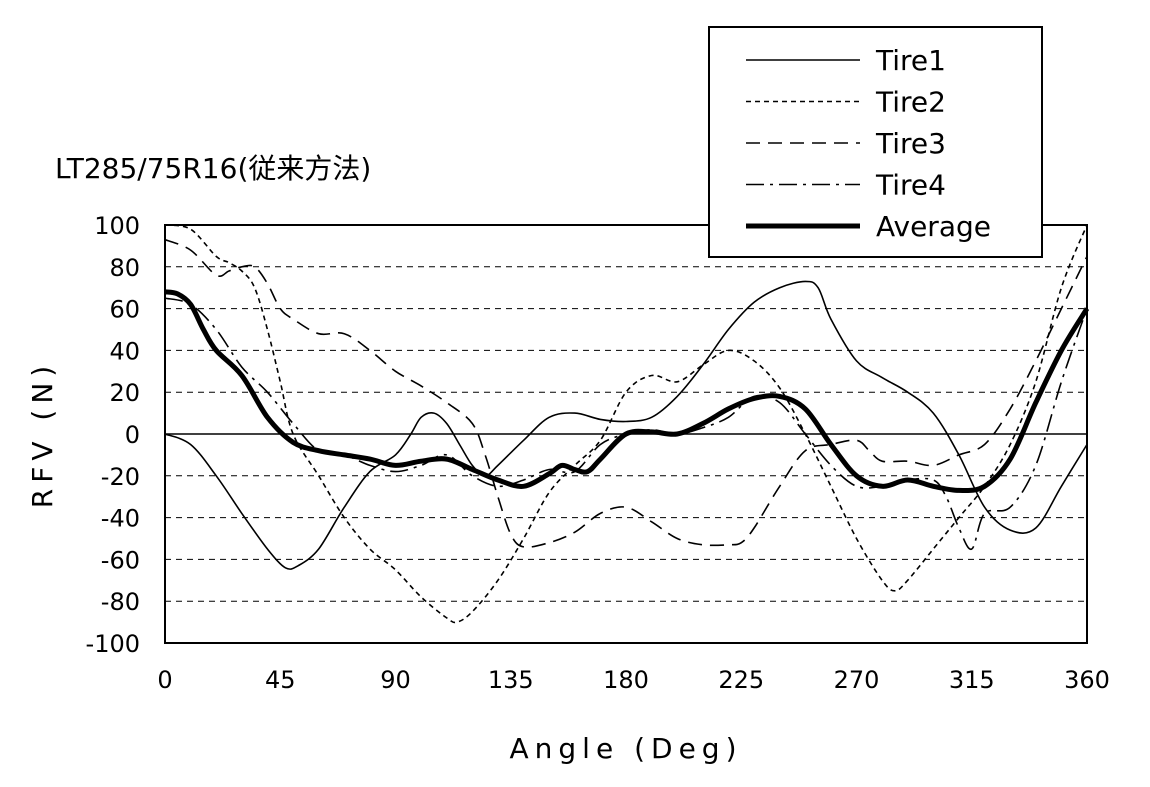  Describe the element at coordinates (741, 680) in the screenshot. I see `x-tick-label: 225` at that location.